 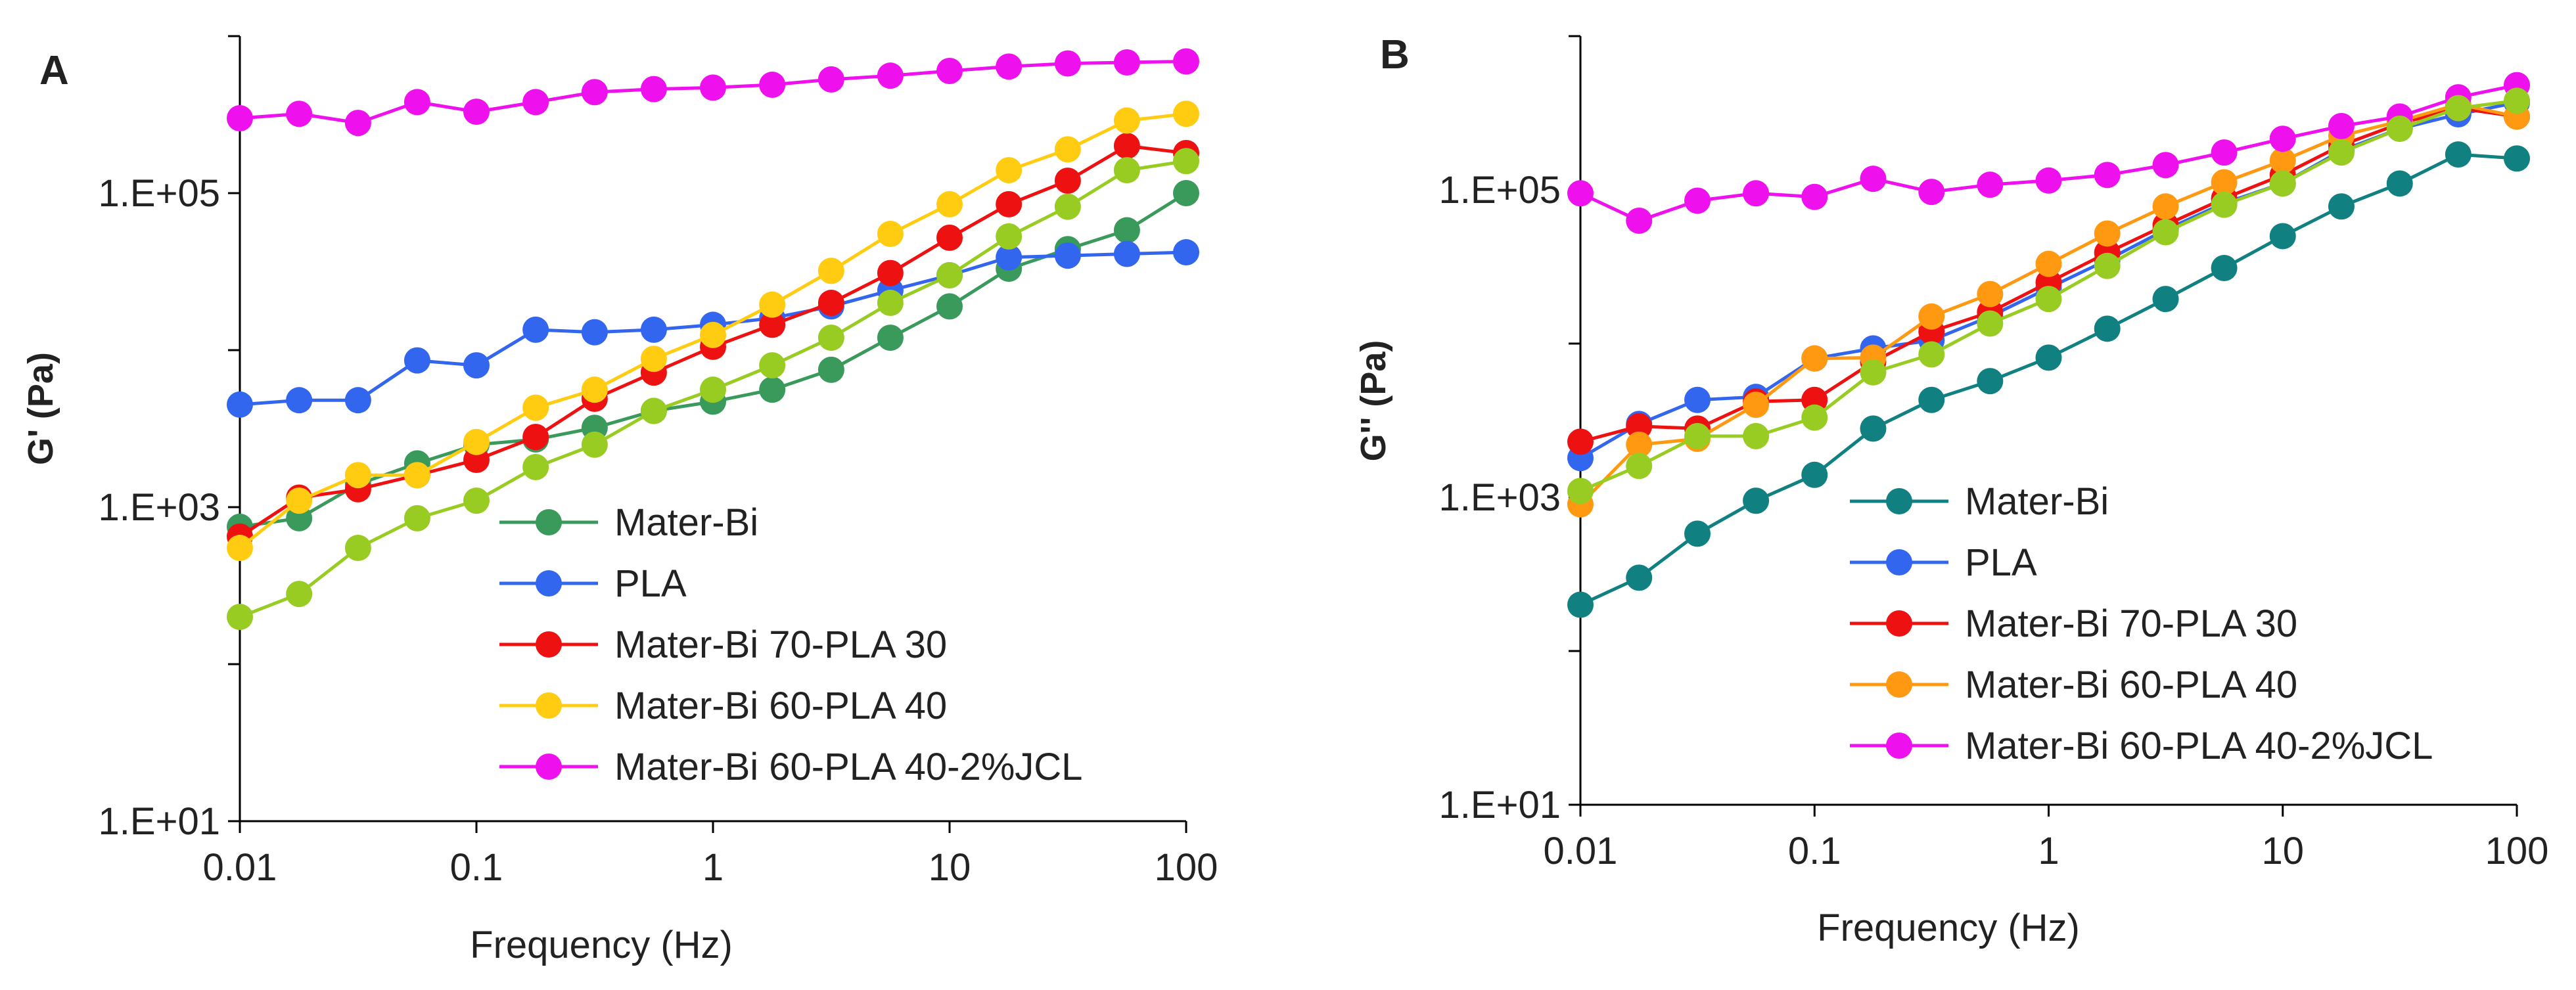 I want to click on panel-a-x-tick-label: 0.01, so click(x=240, y=867).